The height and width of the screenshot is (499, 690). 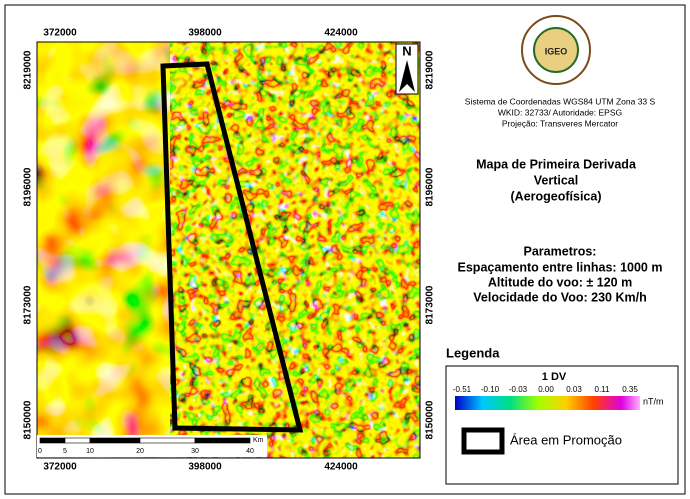 What do you see at coordinates (65, 451) in the screenshot?
I see `scale-label: 5` at bounding box center [65, 451].